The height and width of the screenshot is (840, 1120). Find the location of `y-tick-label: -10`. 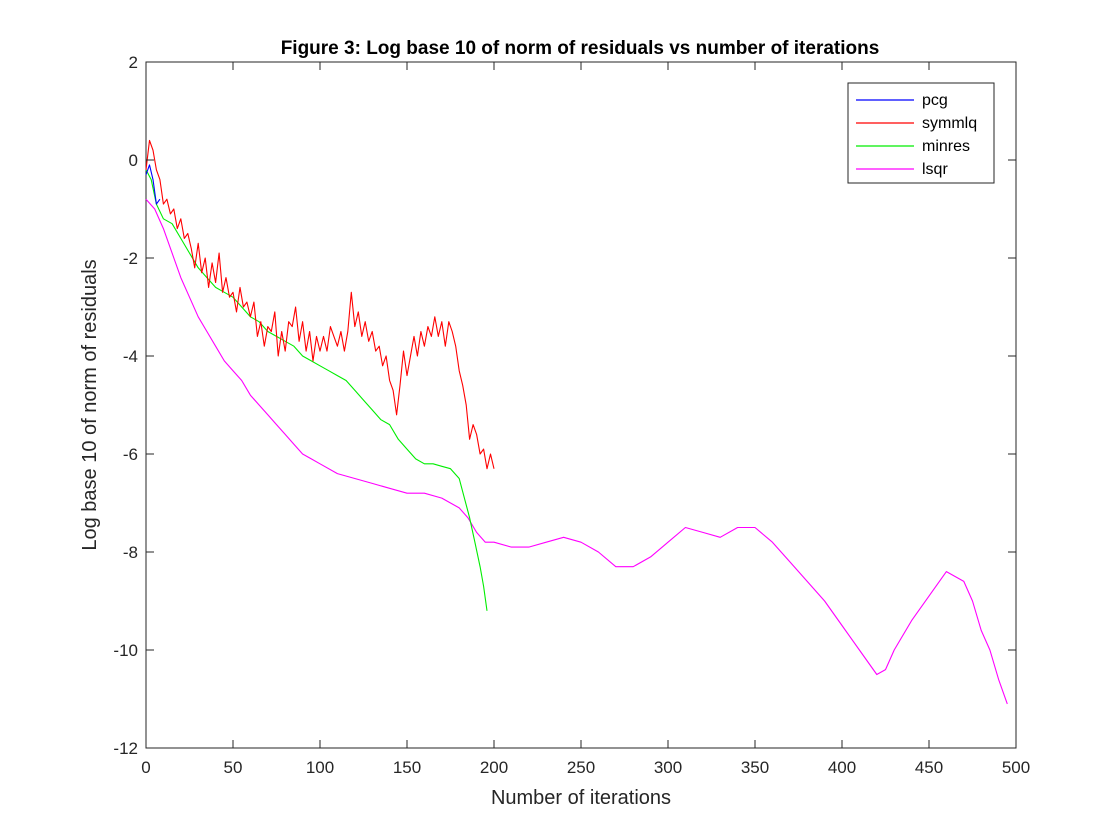

y-tick-label: -10 is located at coordinates (125, 650).